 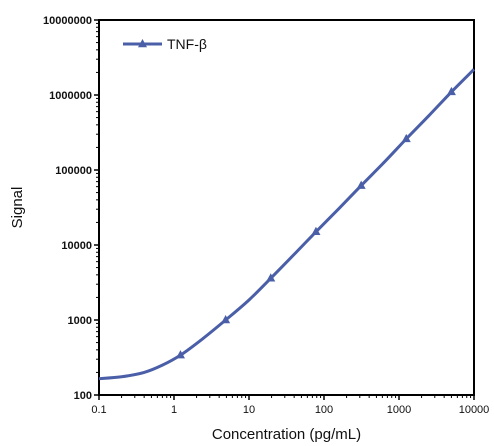 What do you see at coordinates (174, 410) in the screenshot?
I see `x-tick-label: 1` at bounding box center [174, 410].